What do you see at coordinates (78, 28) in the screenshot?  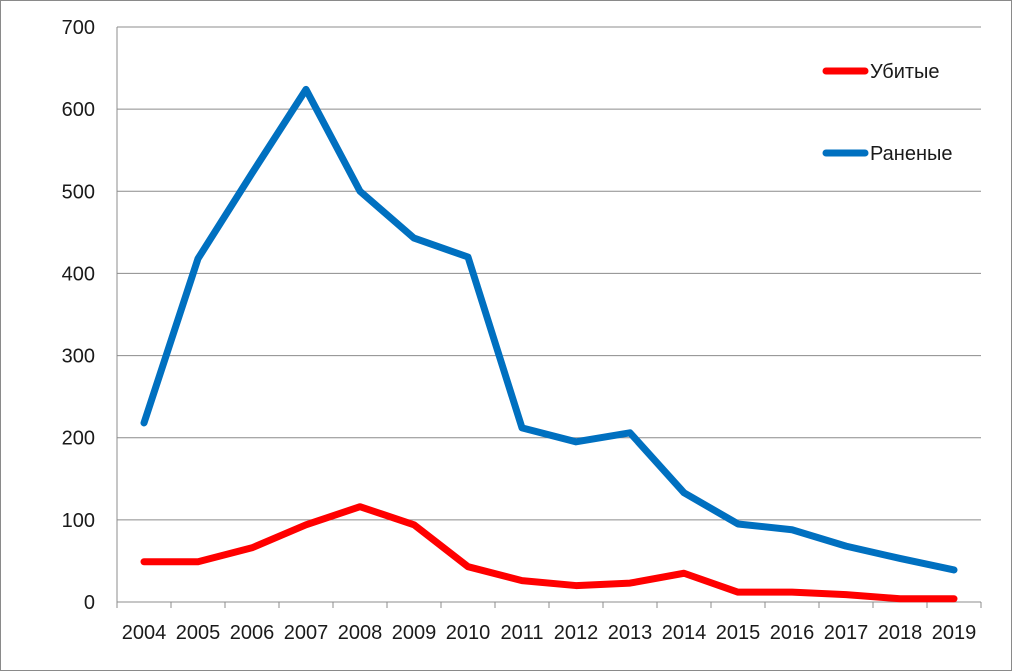 I see `y-tick-label: 700` at bounding box center [78, 28].